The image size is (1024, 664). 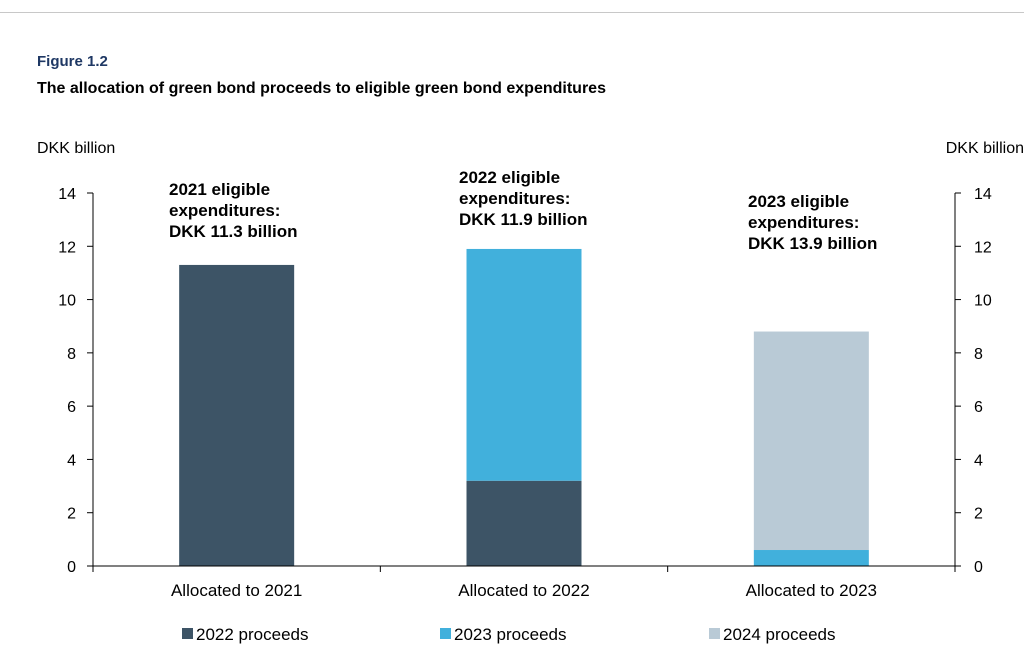 What do you see at coordinates (983, 247) in the screenshot?
I see `y-tick-right-label: 12` at bounding box center [983, 247].